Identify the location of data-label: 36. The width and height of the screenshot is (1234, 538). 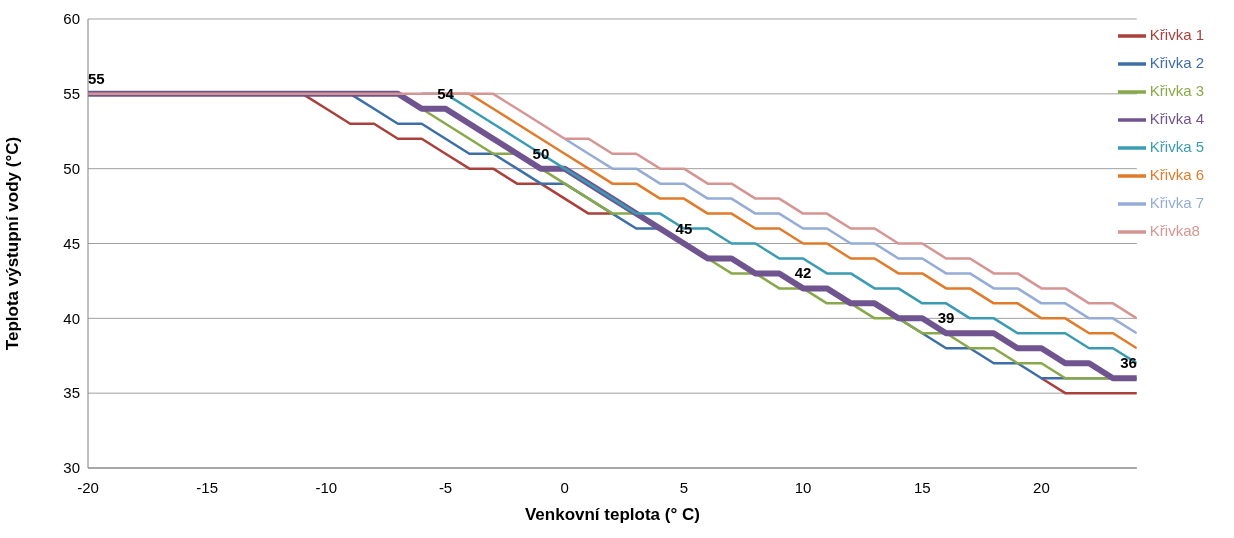
(1128, 363).